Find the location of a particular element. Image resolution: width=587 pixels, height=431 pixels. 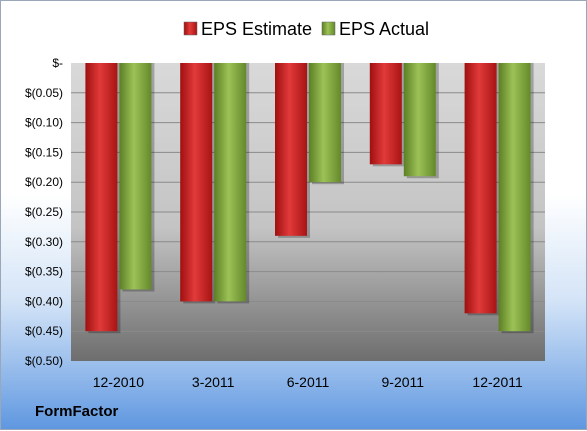

x-tick-label: 6-2011 is located at coordinates (308, 382).